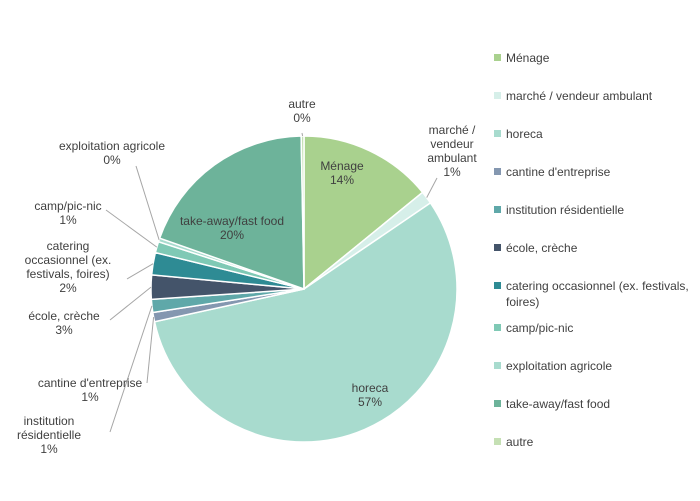 This screenshot has width=700, height=501. Describe the element at coordinates (520, 442) in the screenshot. I see `legend-label: autre` at that location.